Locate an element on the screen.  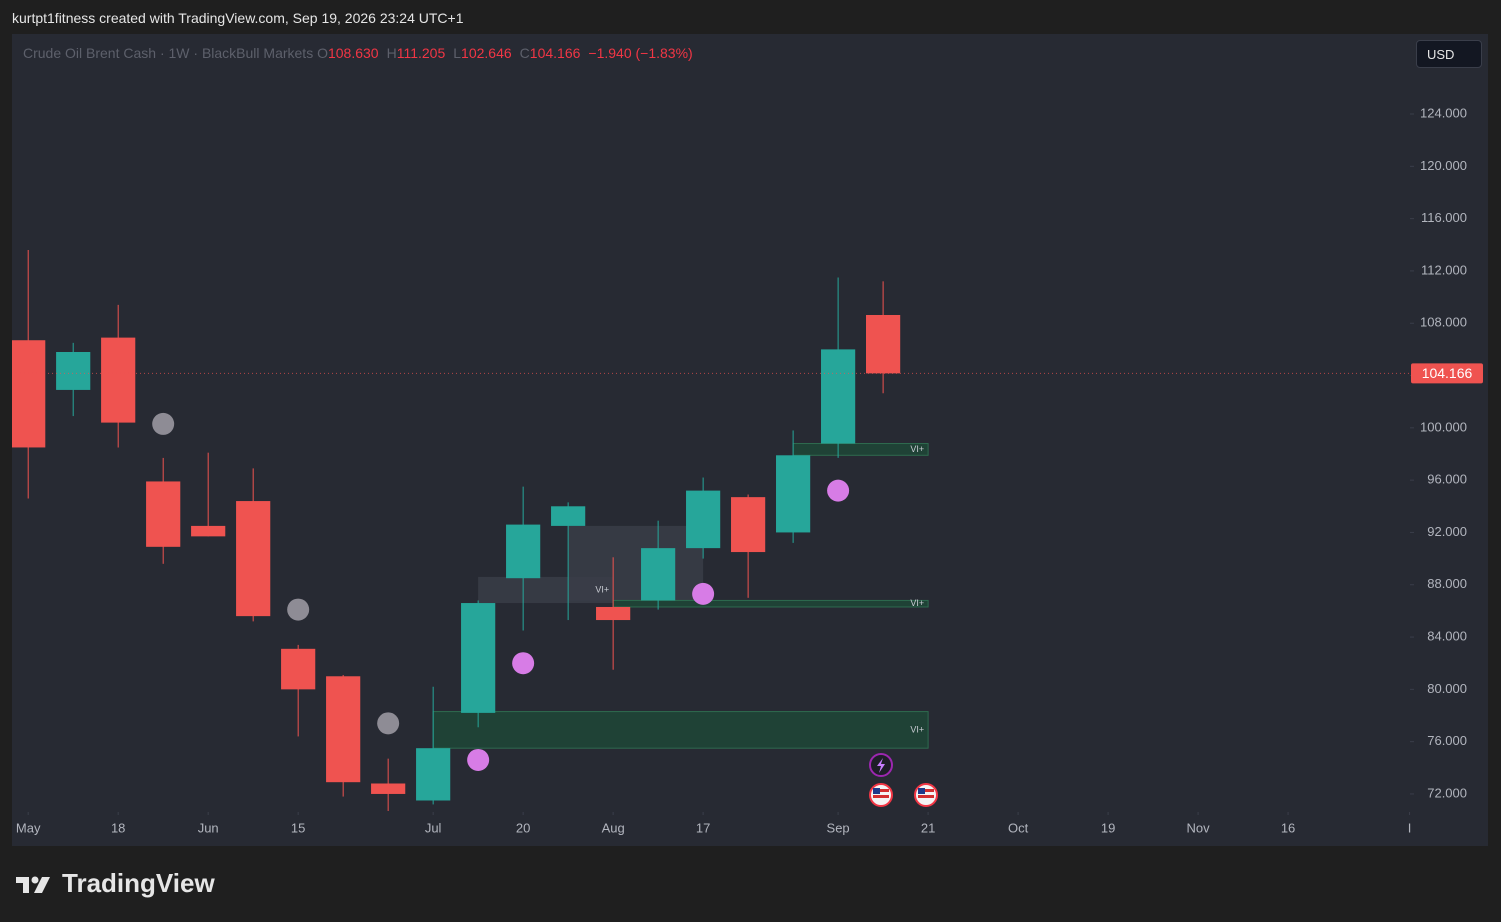
legend-value: 108.630 is located at coordinates (353, 53).